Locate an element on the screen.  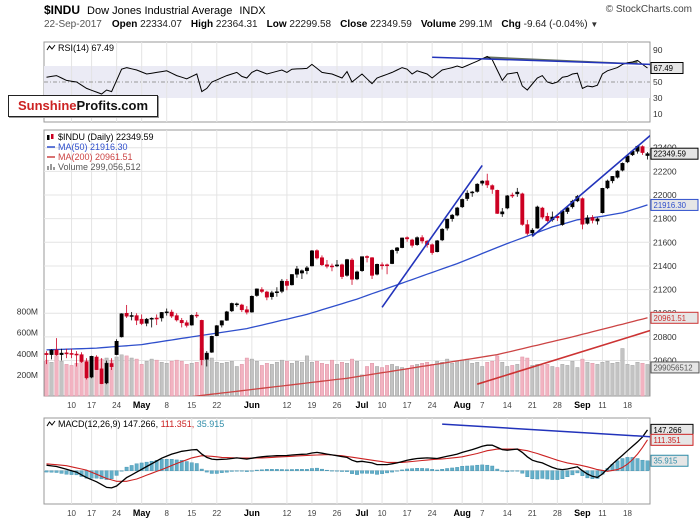
macd-legend: MACD(12,26,9) 147.266, 111.351, 35.915 is located at coordinates (141, 424).